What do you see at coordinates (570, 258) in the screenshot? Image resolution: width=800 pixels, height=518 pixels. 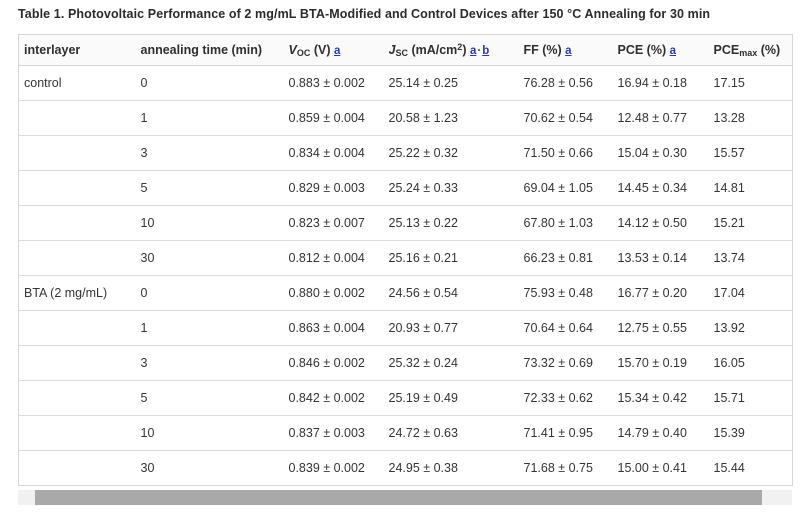 I see `value-cell: 66.23 ± 0.81` at bounding box center [570, 258].